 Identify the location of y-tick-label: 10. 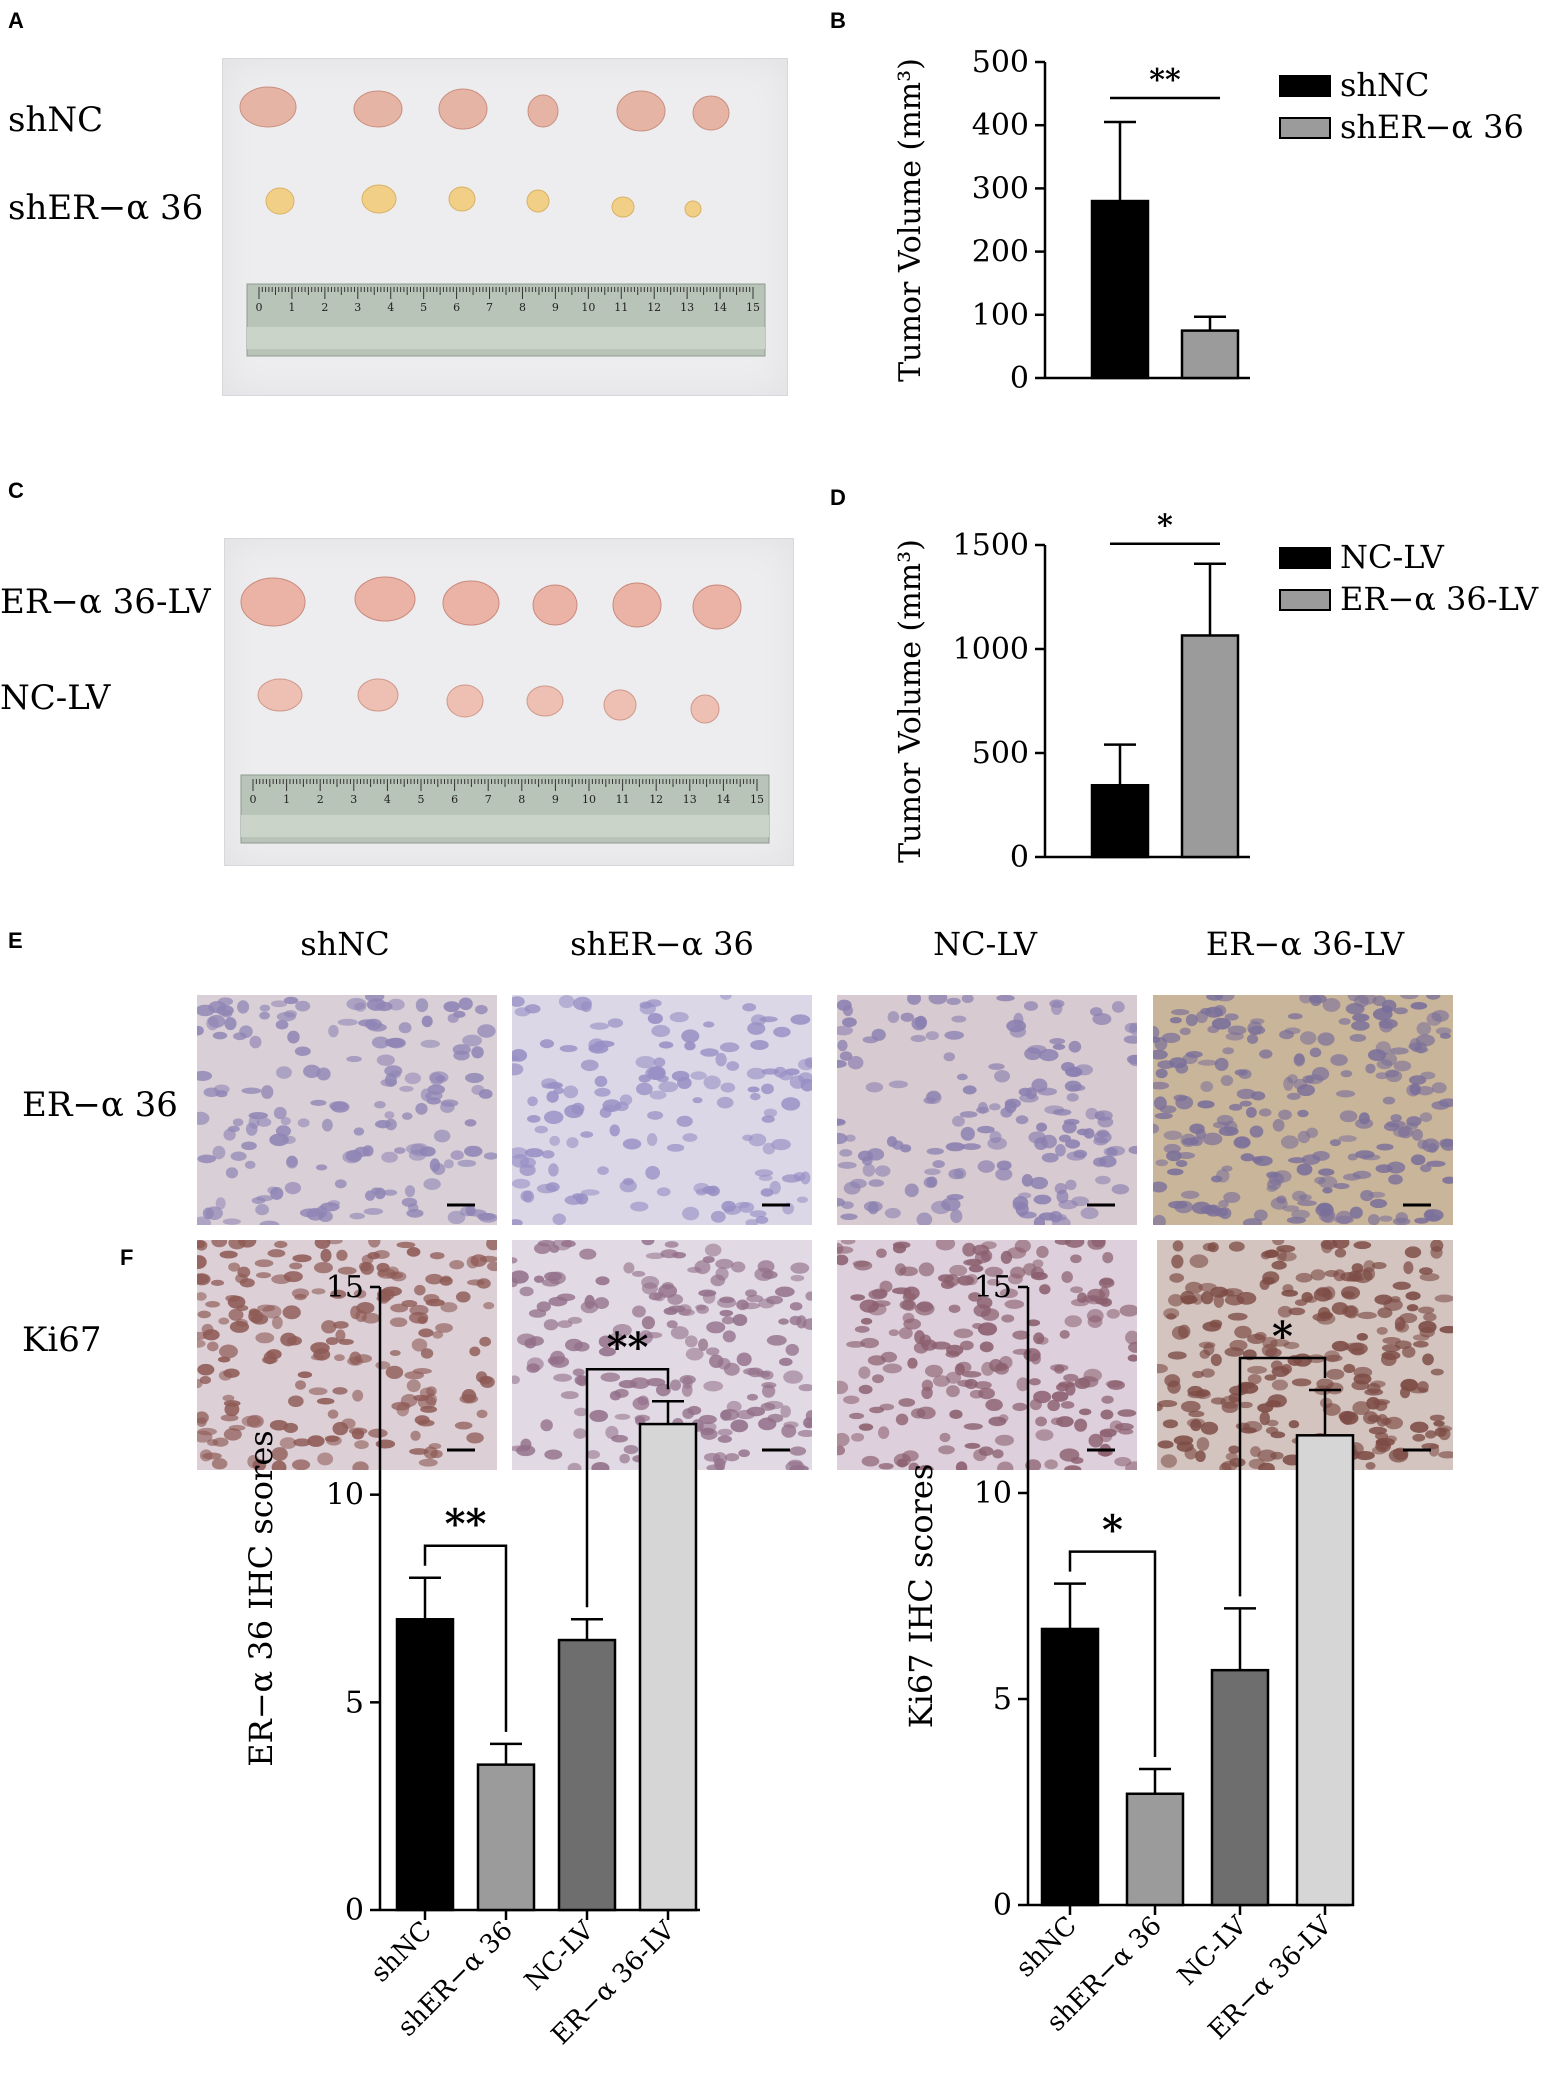
(993, 1493).